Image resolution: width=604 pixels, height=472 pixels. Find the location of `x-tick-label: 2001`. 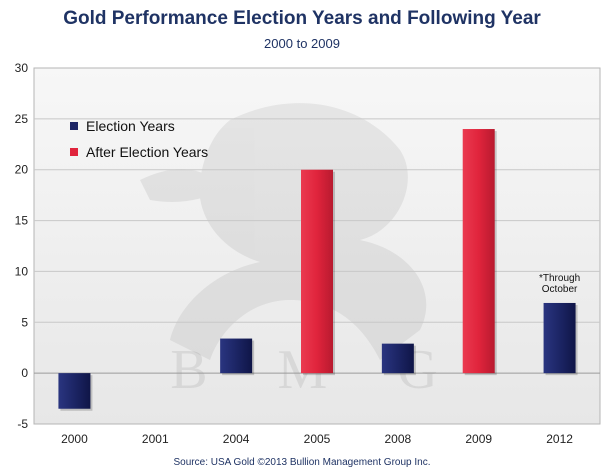

x-tick-label: 2001 is located at coordinates (155, 439).